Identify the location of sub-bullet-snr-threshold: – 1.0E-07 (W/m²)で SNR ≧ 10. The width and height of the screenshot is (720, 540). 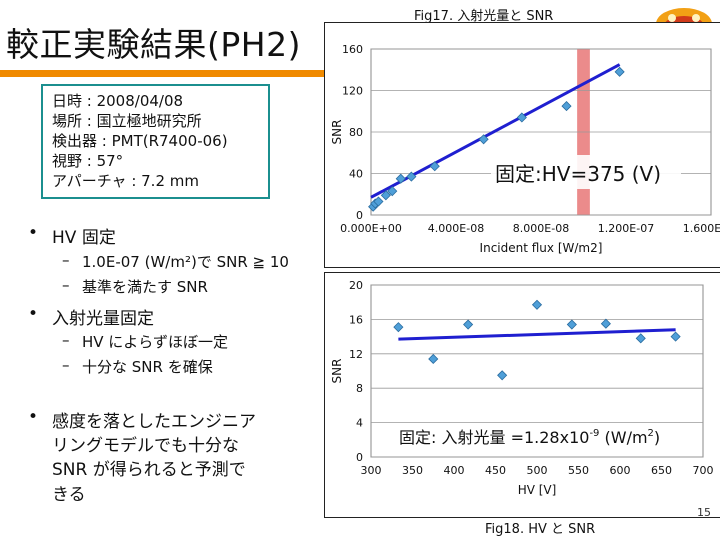
(175, 261).